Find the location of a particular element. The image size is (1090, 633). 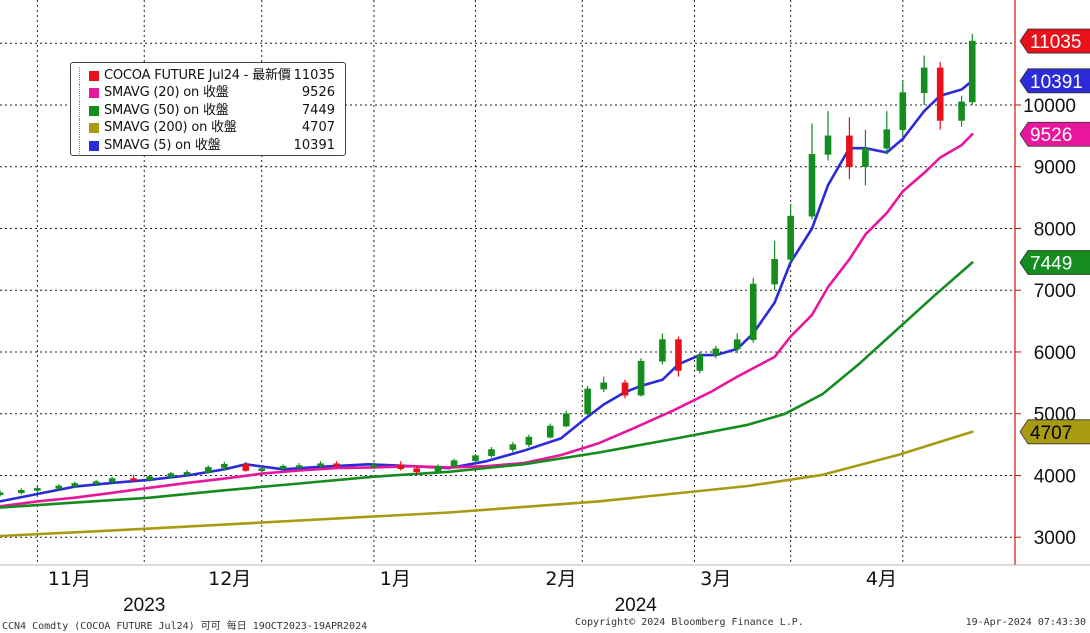

legend-label: SMAVG (5) on 收盤 is located at coordinates (162, 145).